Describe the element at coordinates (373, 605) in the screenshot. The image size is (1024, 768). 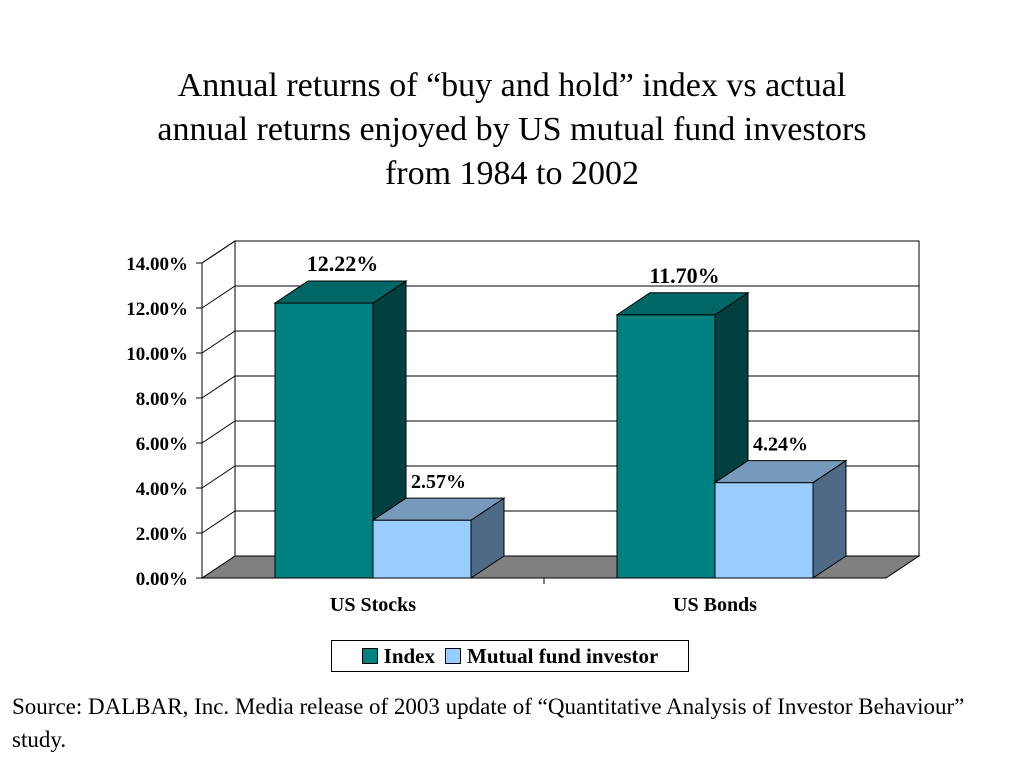
I see `x-tick-label-us-stocks: US Stocks` at that location.